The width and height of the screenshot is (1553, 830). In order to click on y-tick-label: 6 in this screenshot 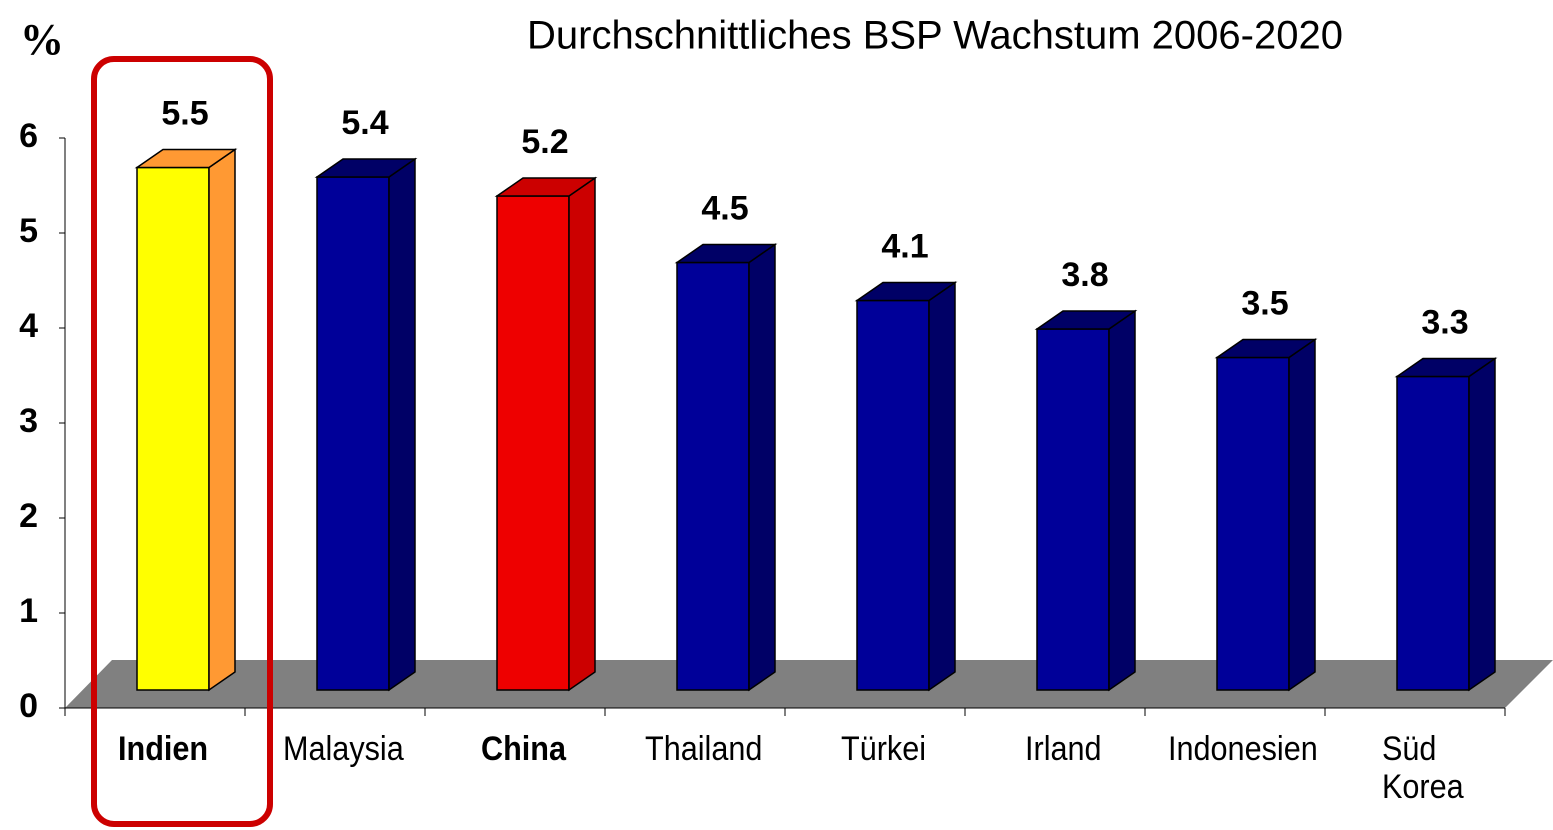, I will do `click(28, 136)`.